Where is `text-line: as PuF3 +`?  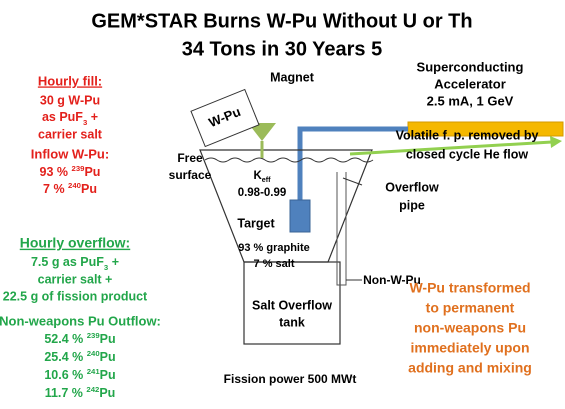
text-line: as PuF3 + is located at coordinates (70, 118).